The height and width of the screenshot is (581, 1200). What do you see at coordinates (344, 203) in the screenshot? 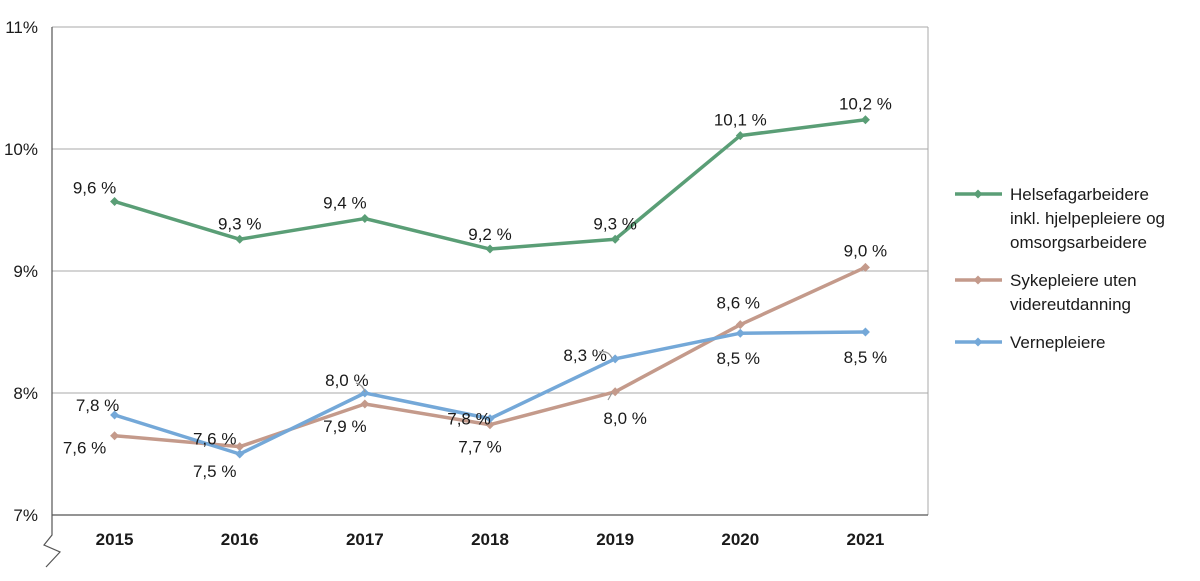
I see `data-label-0-2017: 9,4 %` at bounding box center [344, 203].